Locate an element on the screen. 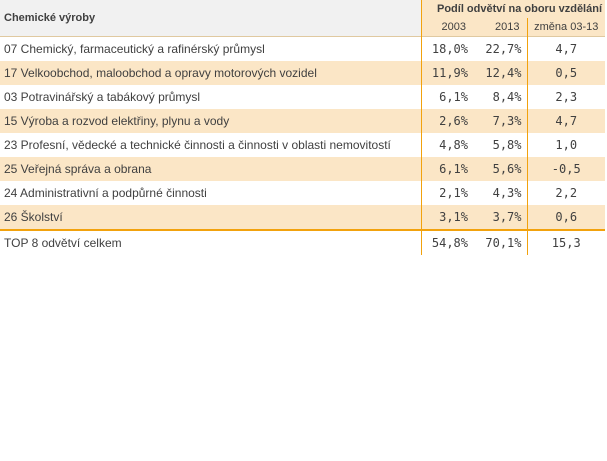 This screenshot has height=461, width=607. table-row: 26 Školství 3,1% 3,7% 0,6 is located at coordinates (303, 217).